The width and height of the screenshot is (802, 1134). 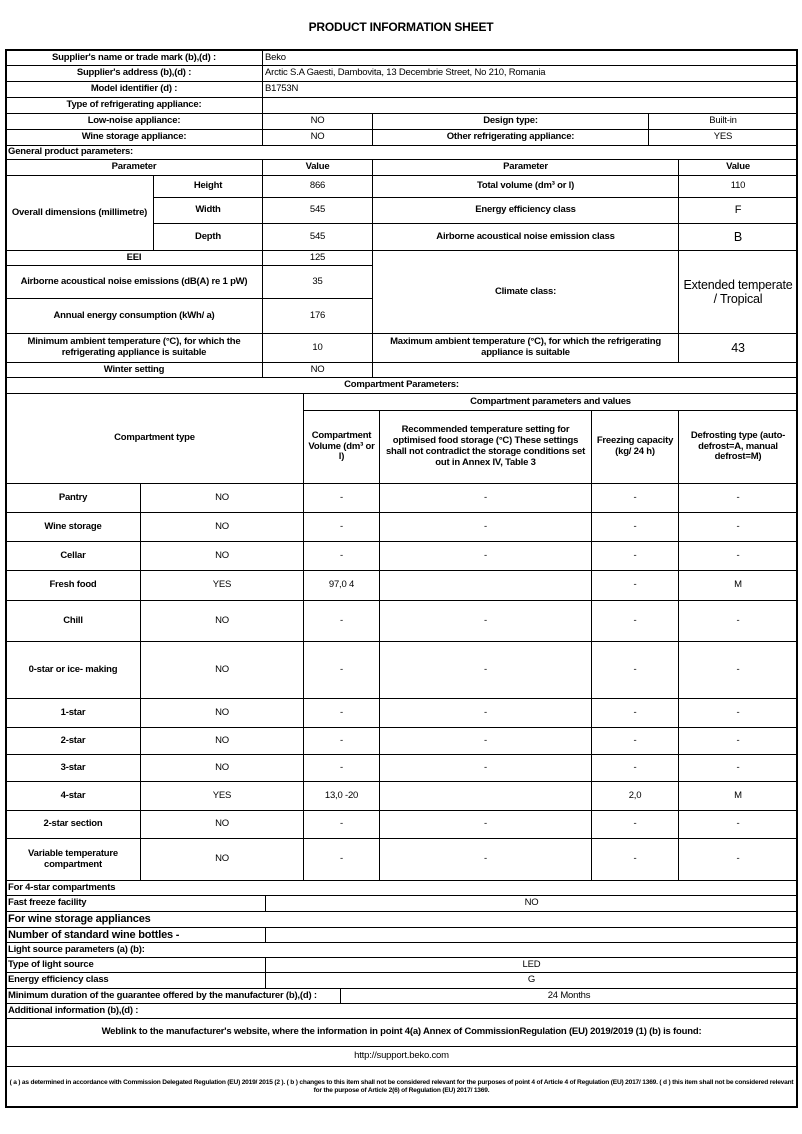 I want to click on compartment-name: Pantry, so click(x=73, y=498).